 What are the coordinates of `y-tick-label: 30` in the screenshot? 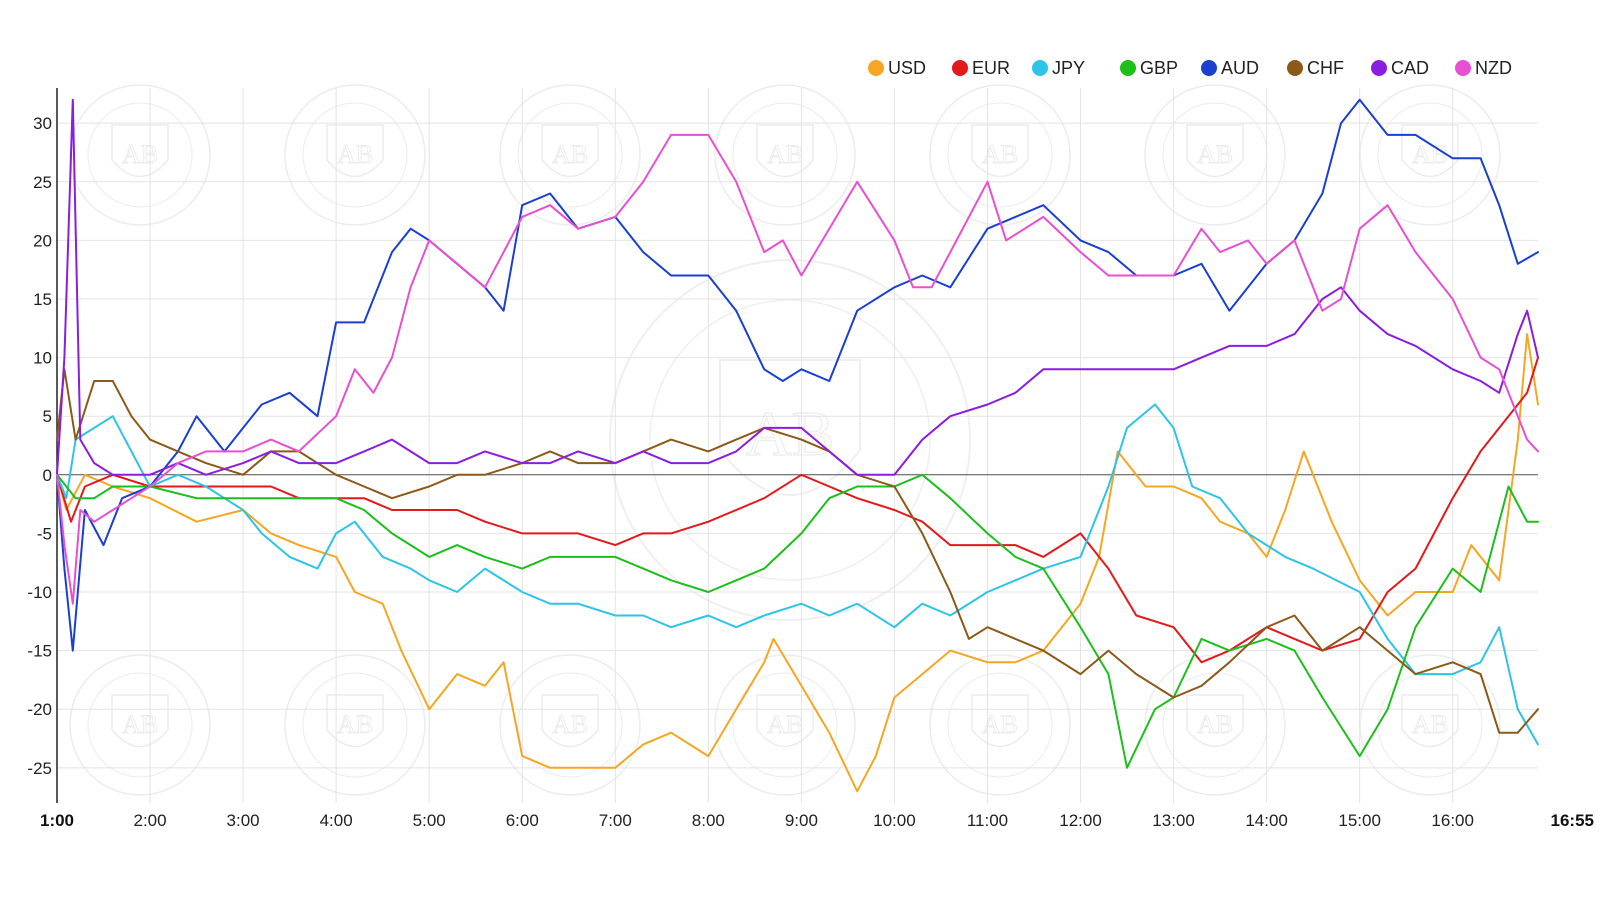 It's located at (42, 123).